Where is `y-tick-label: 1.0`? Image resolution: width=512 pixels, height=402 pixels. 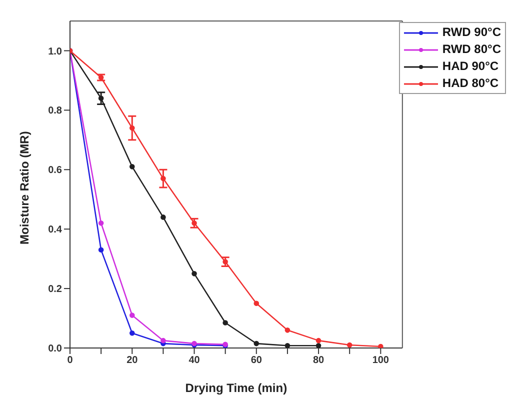 y-tick-label: 1.0 is located at coordinates (55, 52).